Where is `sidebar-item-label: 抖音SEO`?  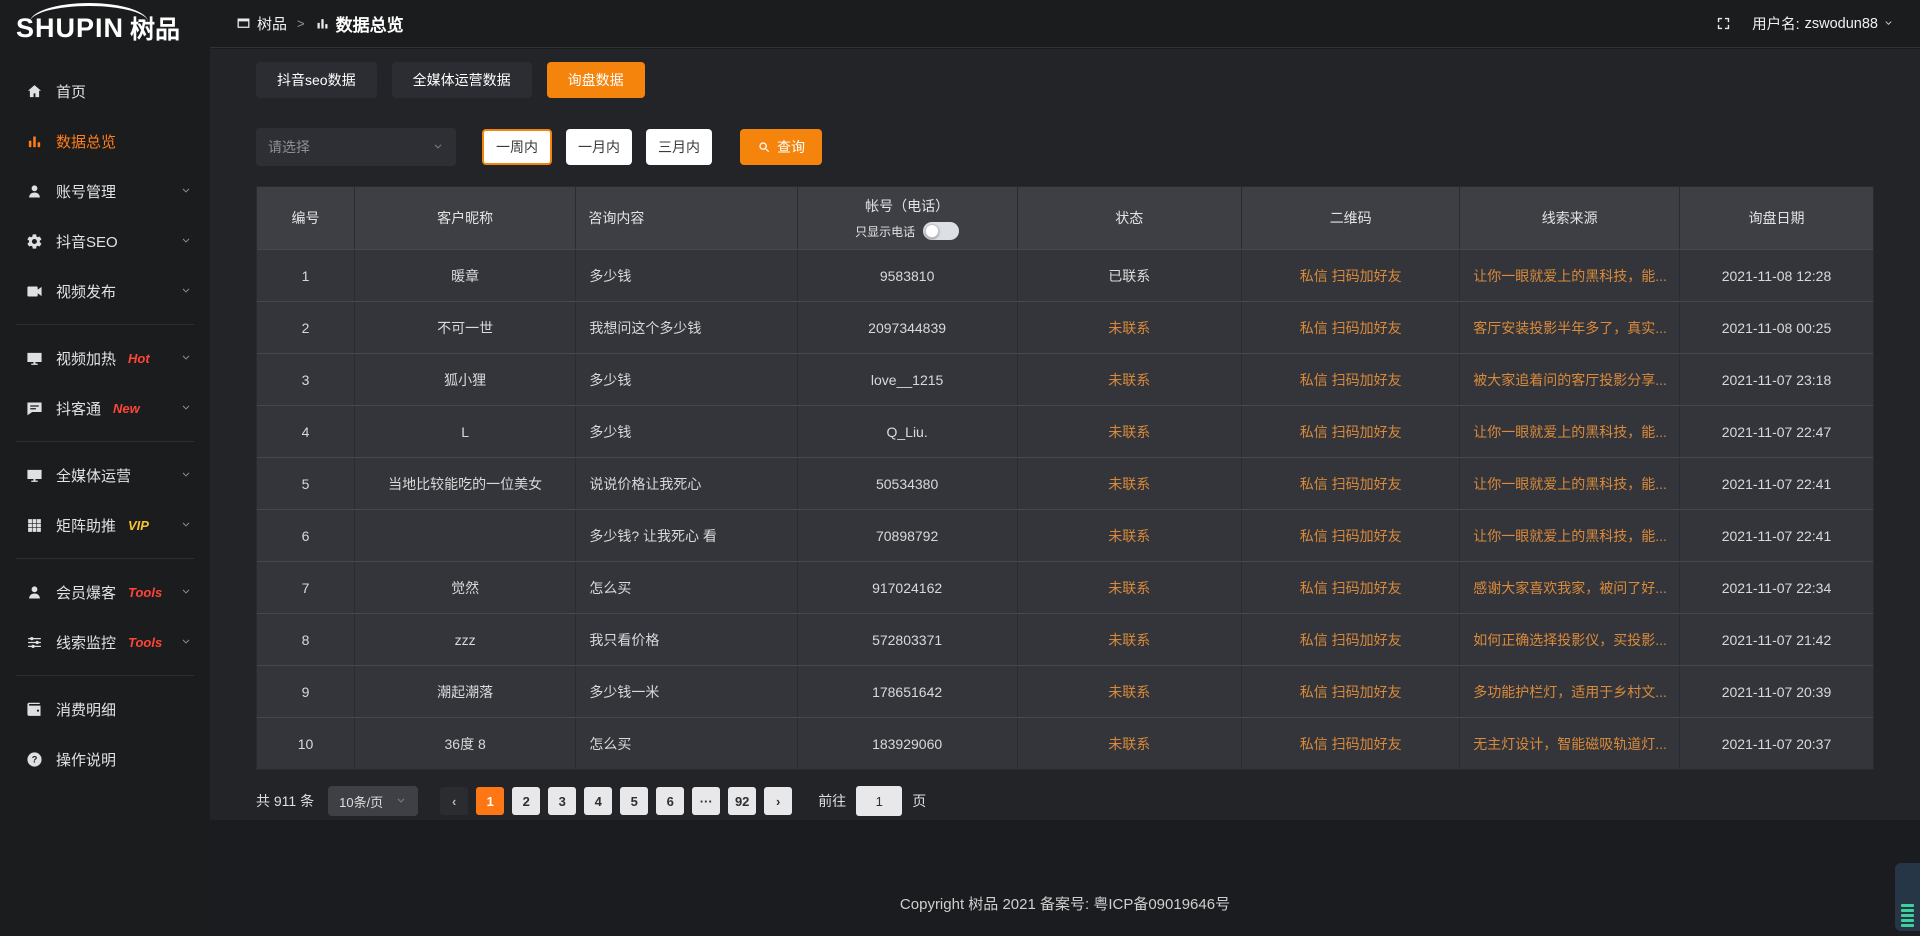
sidebar-item-label: 抖音SEO is located at coordinates (87, 242).